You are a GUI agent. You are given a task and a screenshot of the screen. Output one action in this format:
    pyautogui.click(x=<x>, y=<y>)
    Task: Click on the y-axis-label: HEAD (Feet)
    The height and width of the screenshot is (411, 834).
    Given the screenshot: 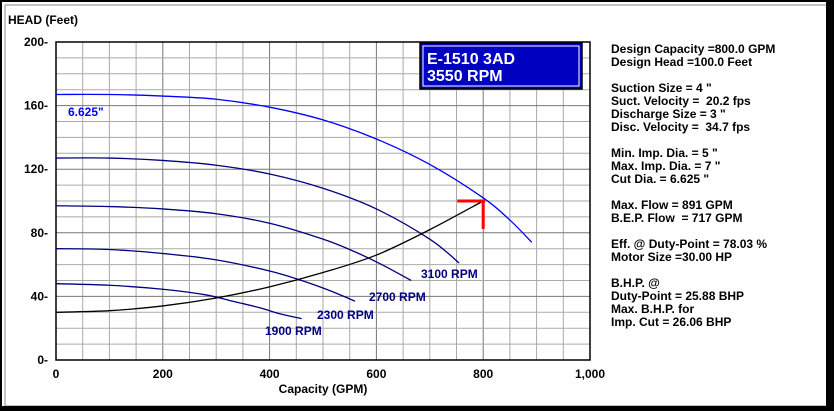 What is the action you would take?
    pyautogui.click(x=43, y=20)
    